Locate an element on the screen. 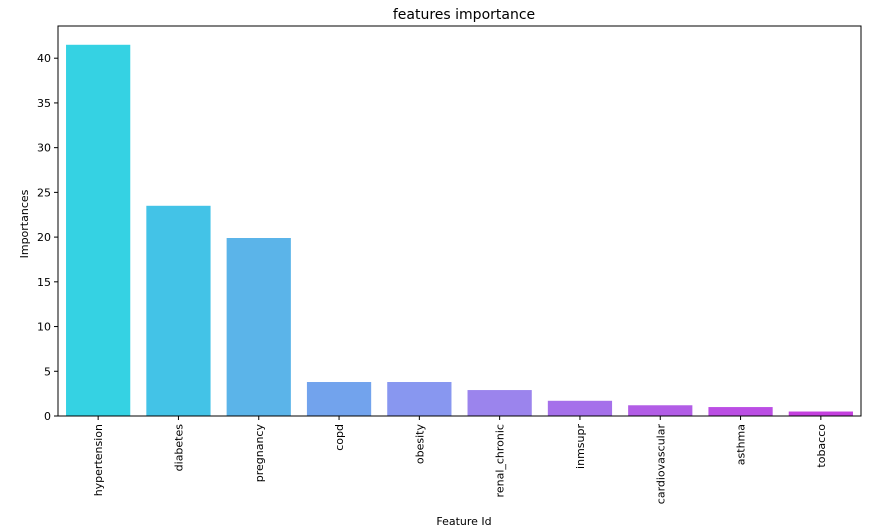 The image size is (877, 532). bar-diabetes is located at coordinates (178, 310).